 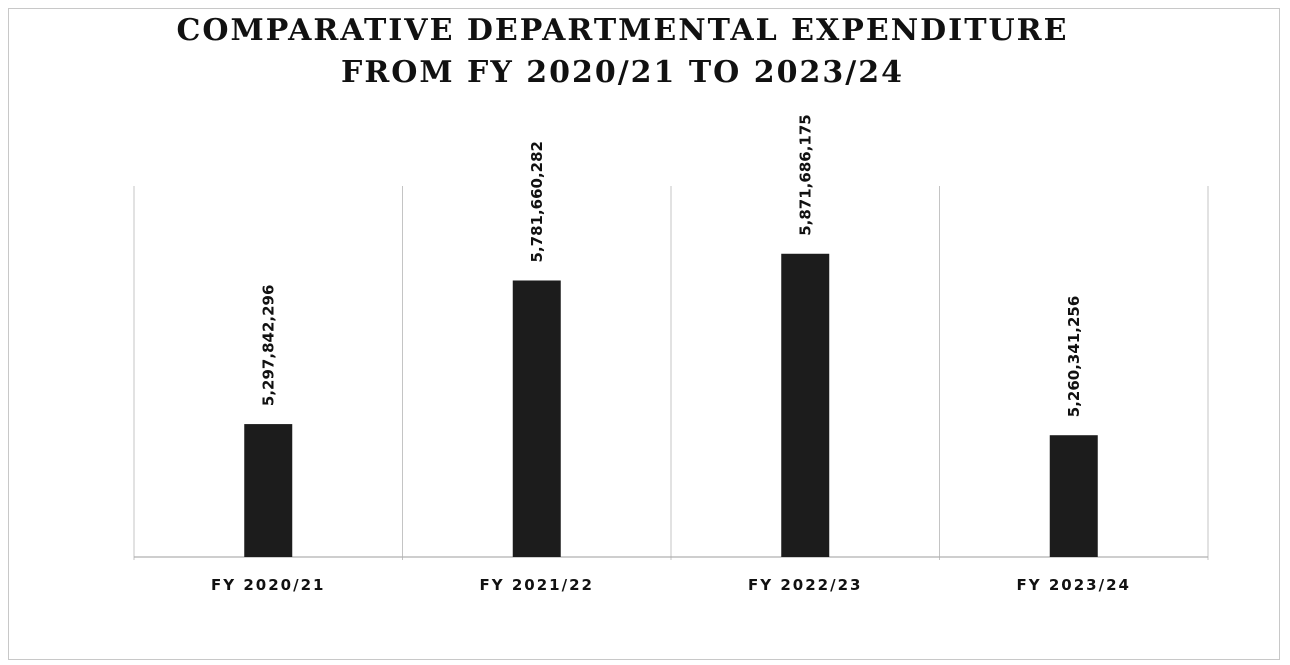 I want to click on chart-title-line-2: FROM FY 2020/21 TO 2023/24, so click(x=622, y=72).